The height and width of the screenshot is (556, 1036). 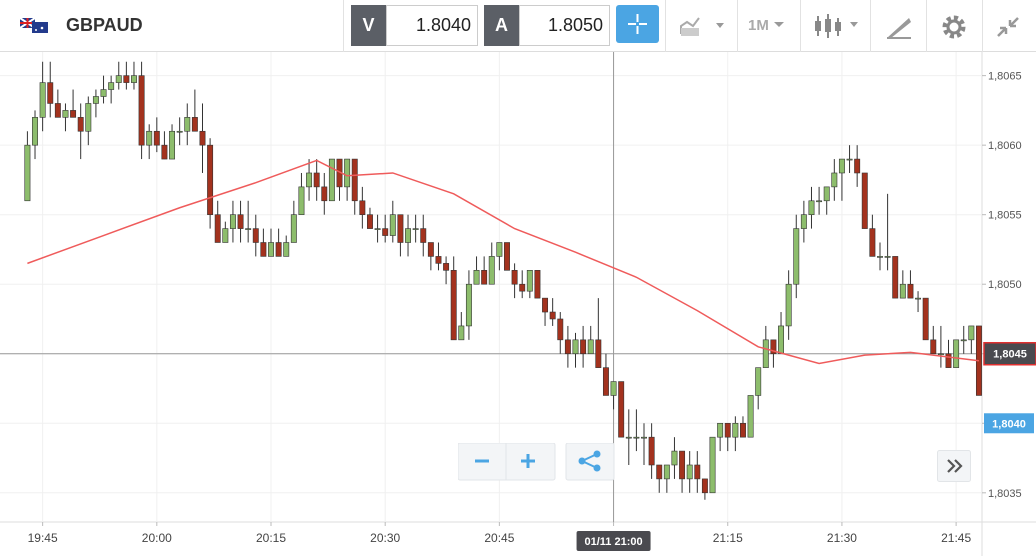 What do you see at coordinates (1005, 494) in the screenshot?
I see `y-tick-label: 1,8035` at bounding box center [1005, 494].